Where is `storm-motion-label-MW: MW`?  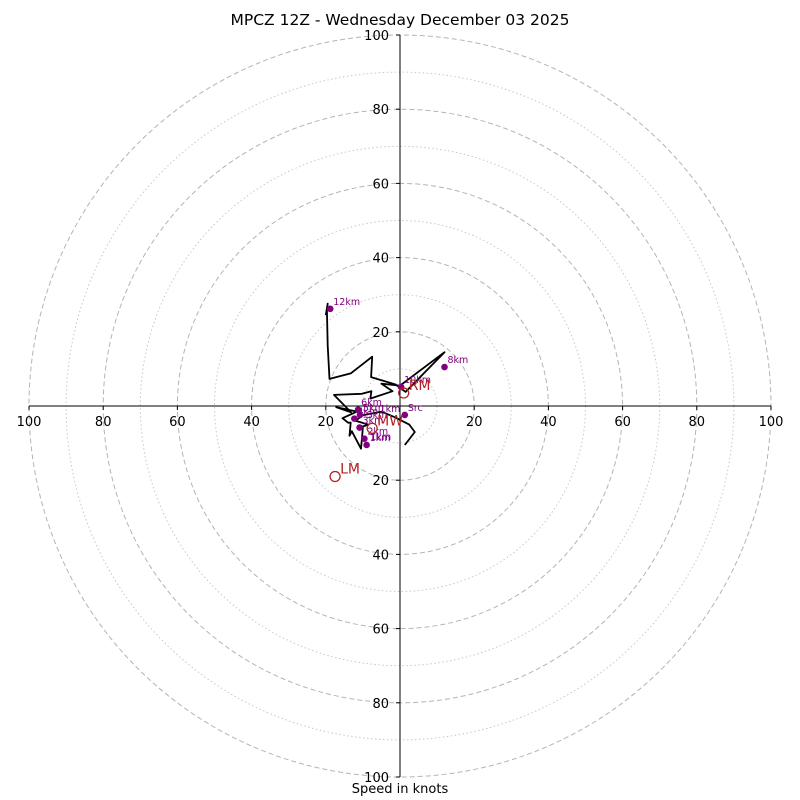
storm-motion-label-MW: MW is located at coordinates (390, 421).